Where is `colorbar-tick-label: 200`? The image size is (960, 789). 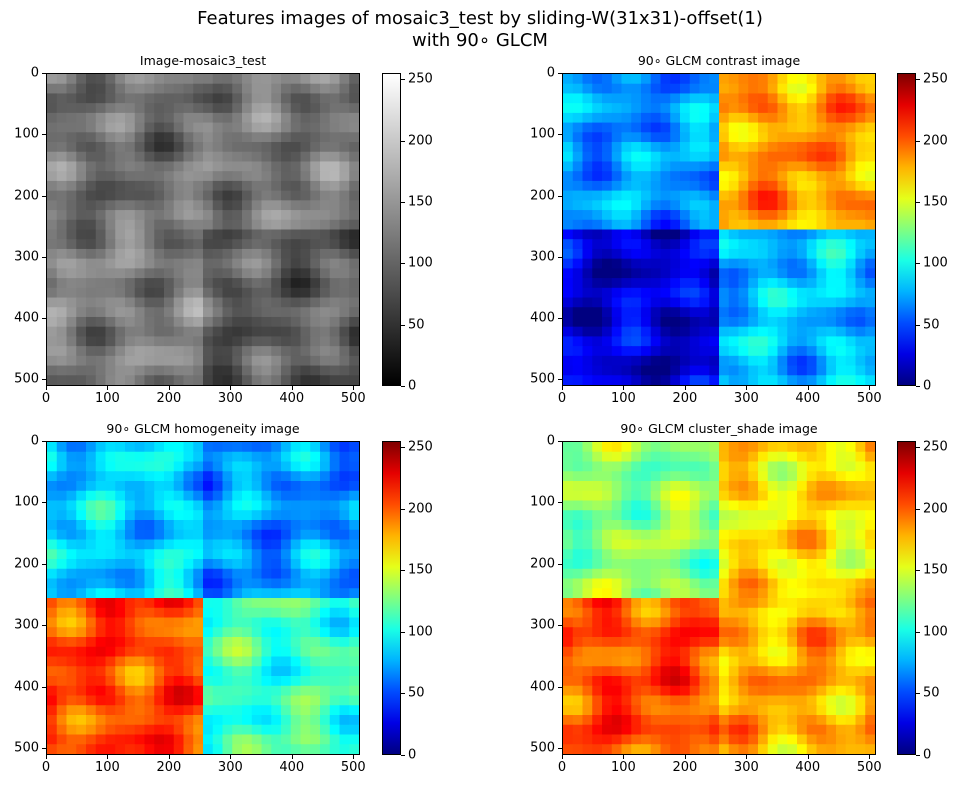 colorbar-tick-label: 200 is located at coordinates (935, 140).